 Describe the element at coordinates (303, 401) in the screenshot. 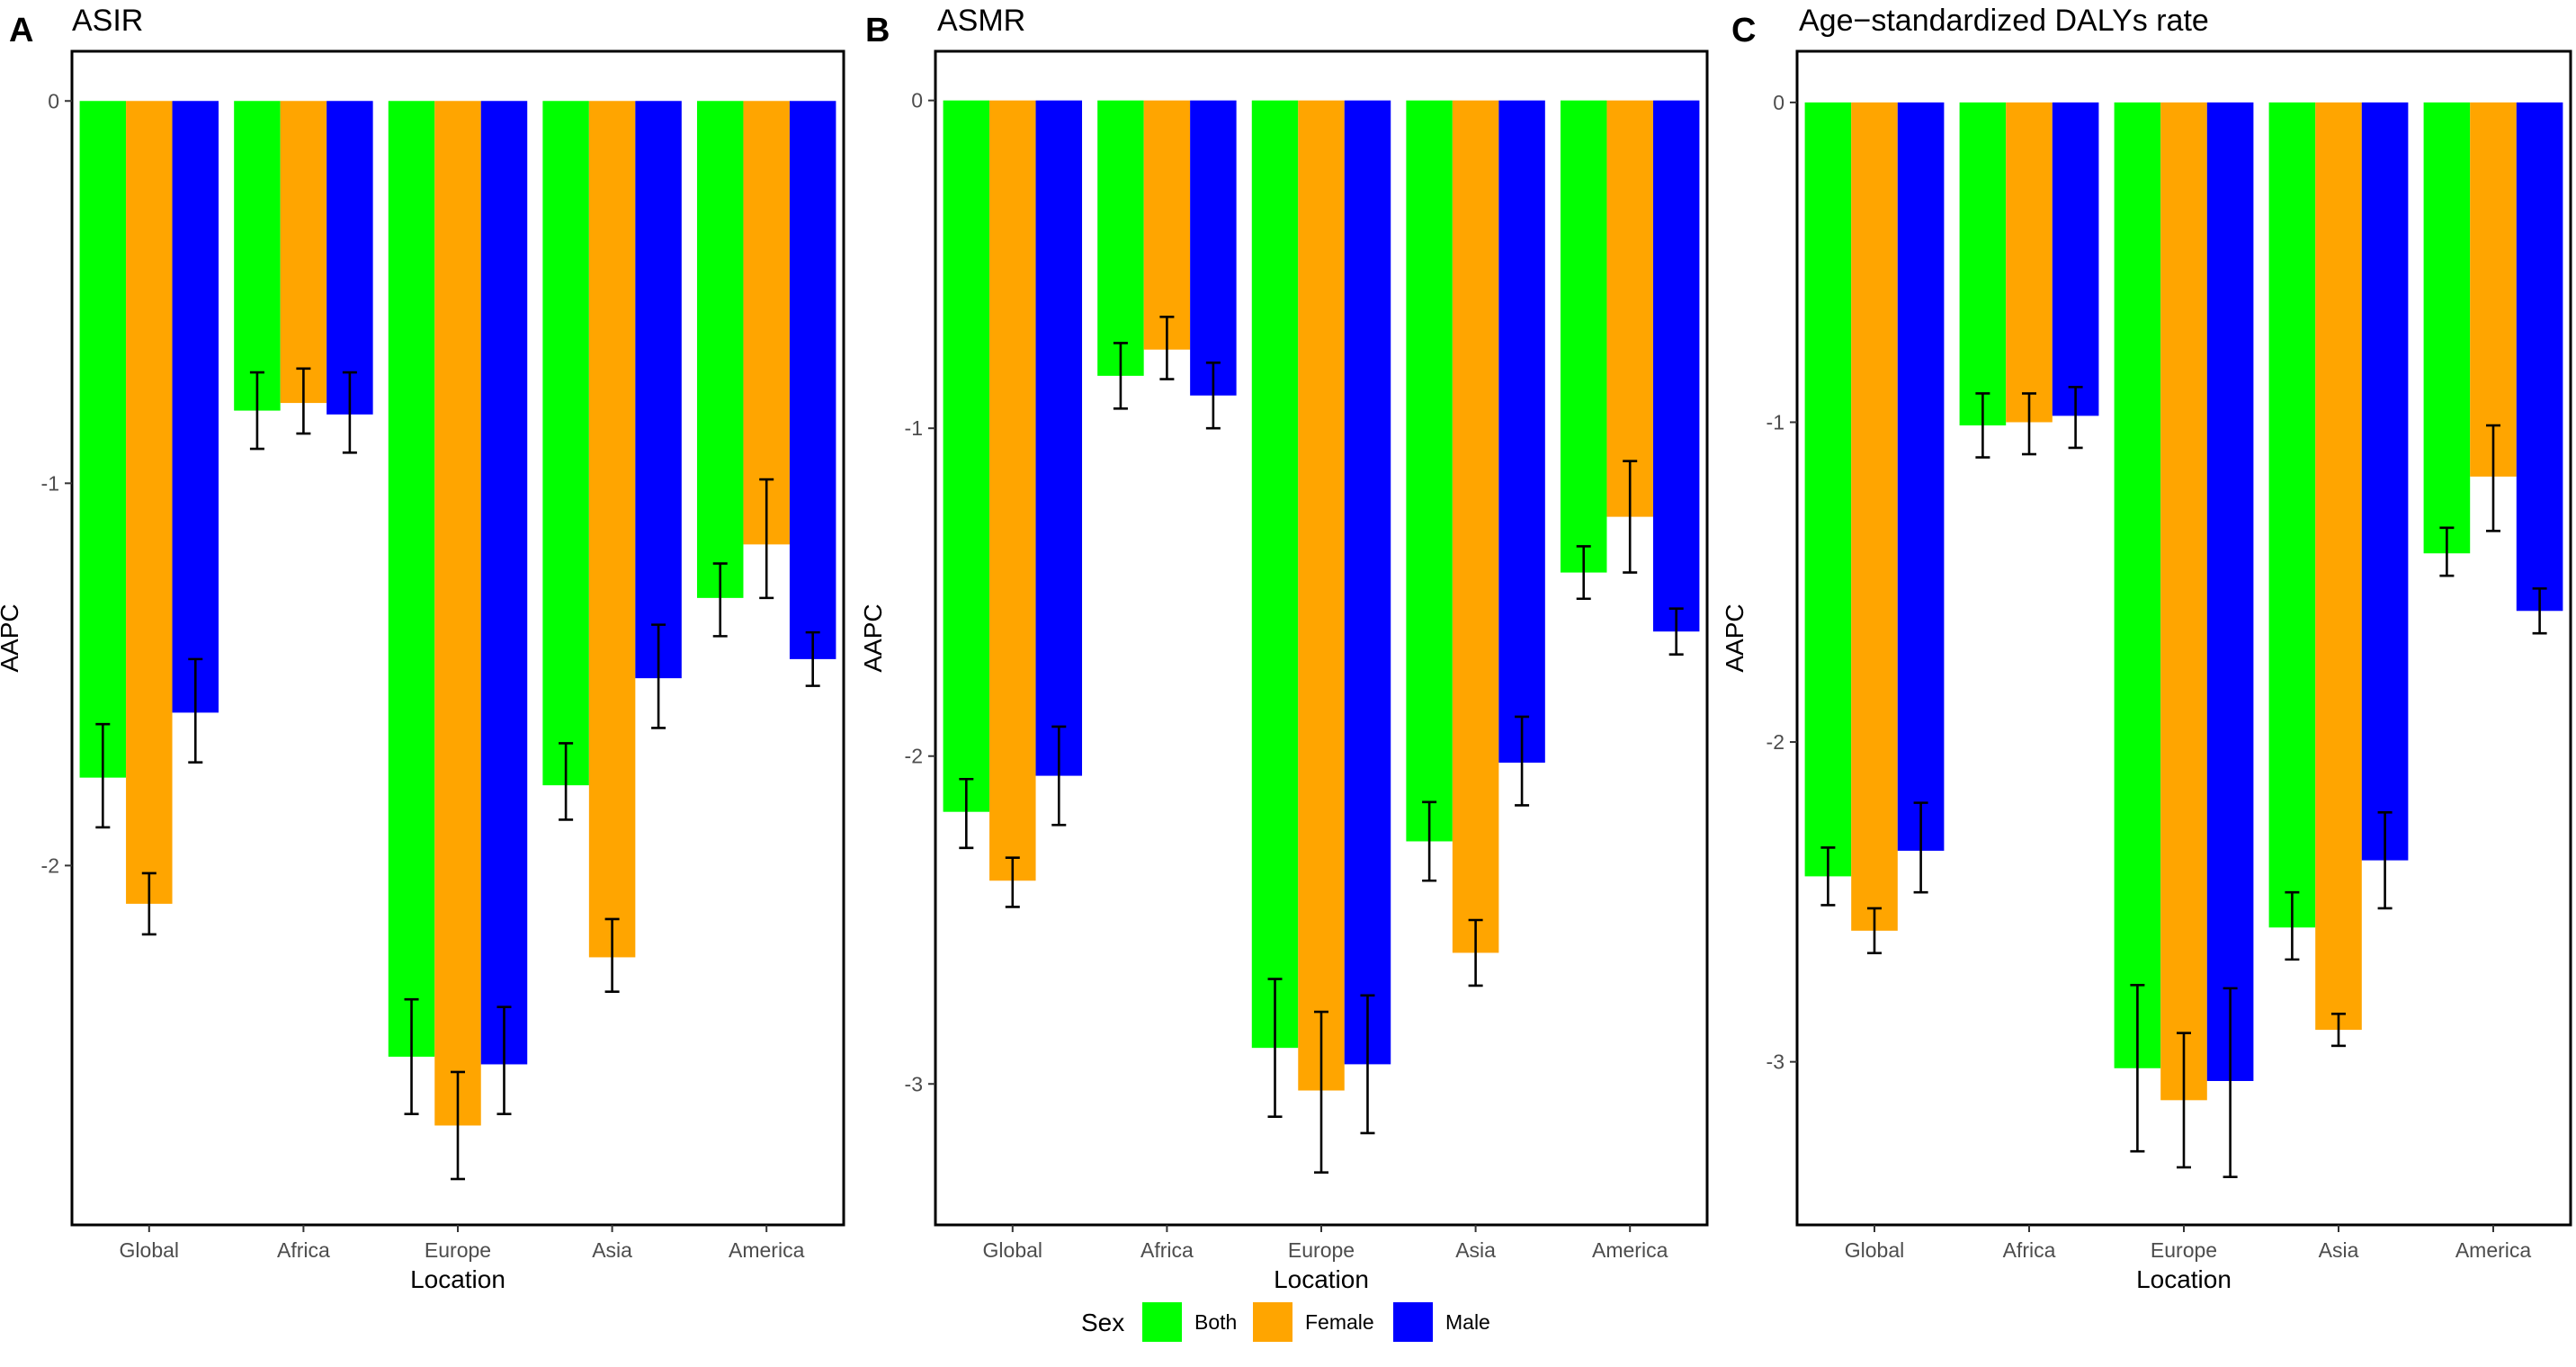

I see `error-bar-female-africa` at that location.